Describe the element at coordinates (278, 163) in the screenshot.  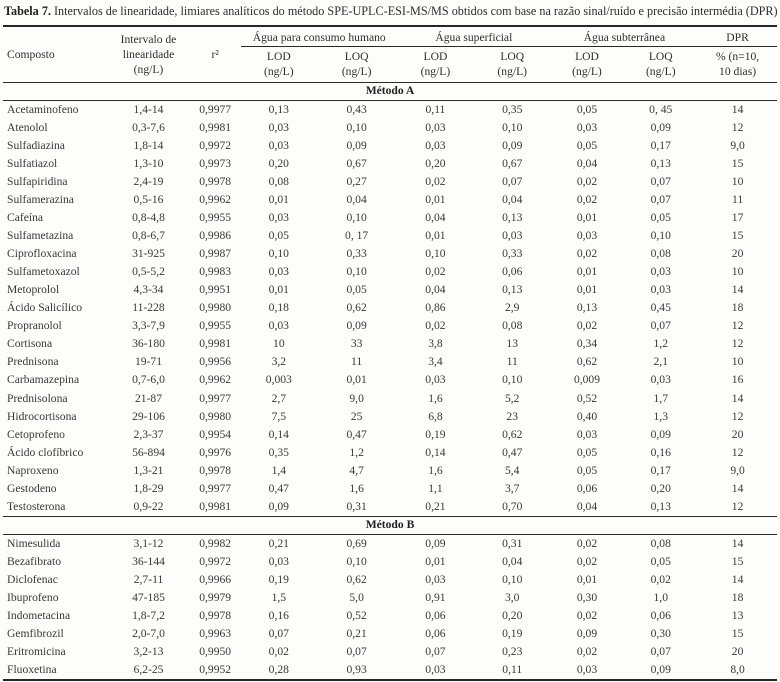
I see `lod-drinking-water: 0,20` at that location.